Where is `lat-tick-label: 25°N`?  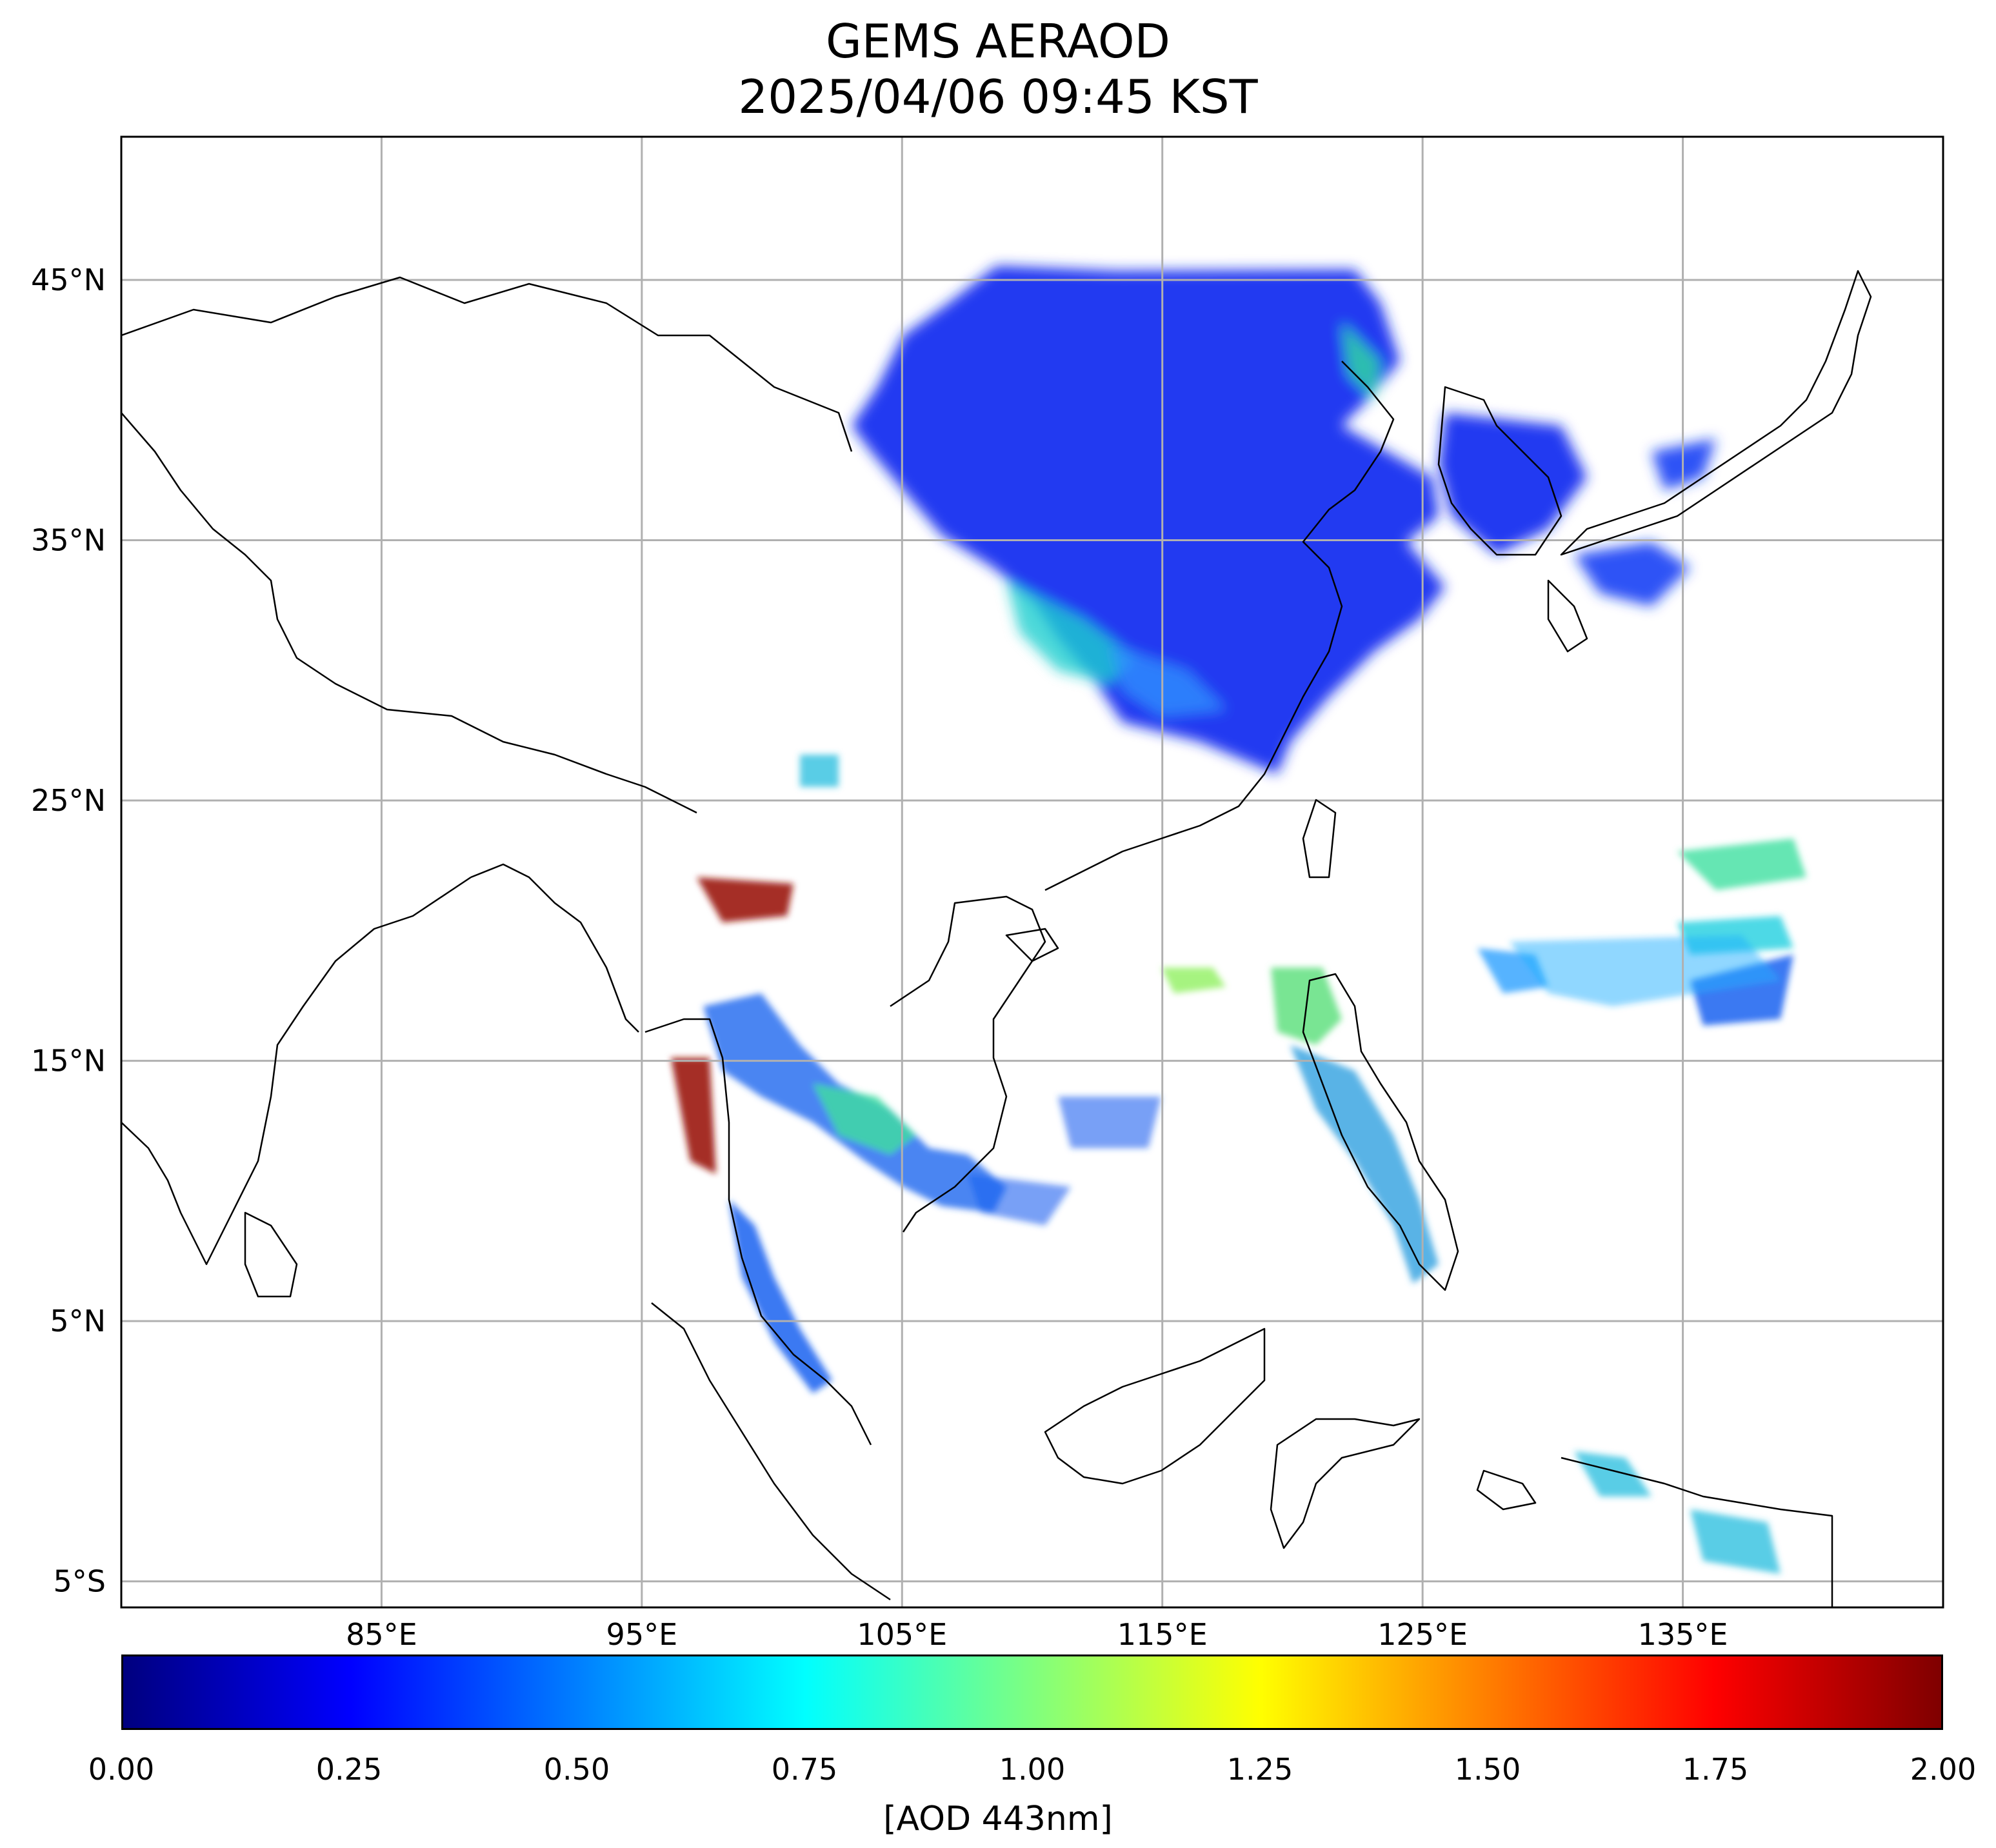 lat-tick-label: 25°N is located at coordinates (68, 800).